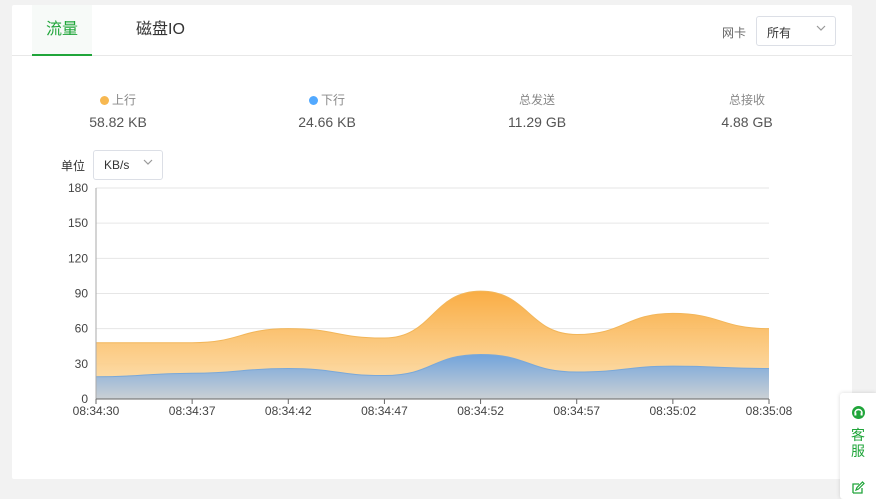 This screenshot has height=499, width=876. Describe the element at coordinates (769, 411) in the screenshot. I see `x-tick-label: 08:35:08` at that location.